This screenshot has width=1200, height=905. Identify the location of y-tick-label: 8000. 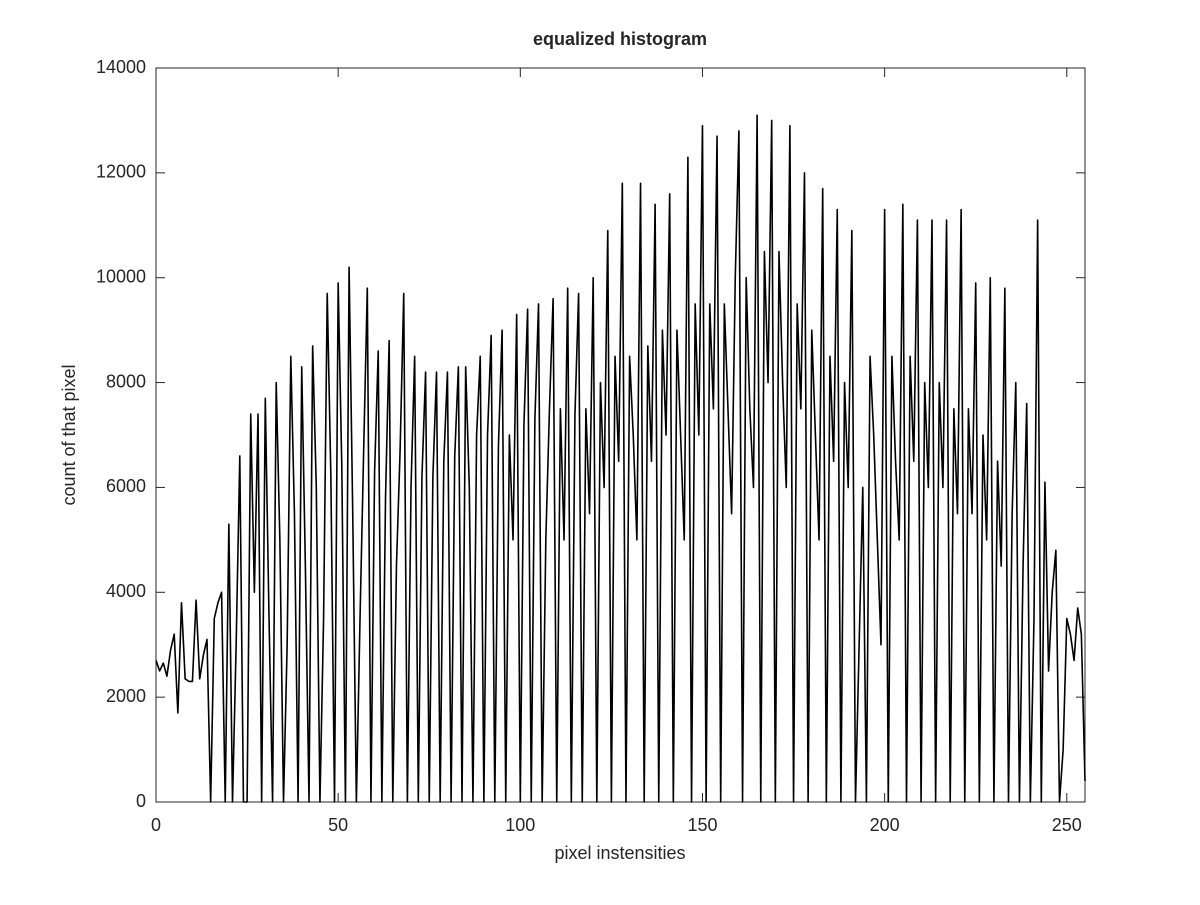
(126, 381).